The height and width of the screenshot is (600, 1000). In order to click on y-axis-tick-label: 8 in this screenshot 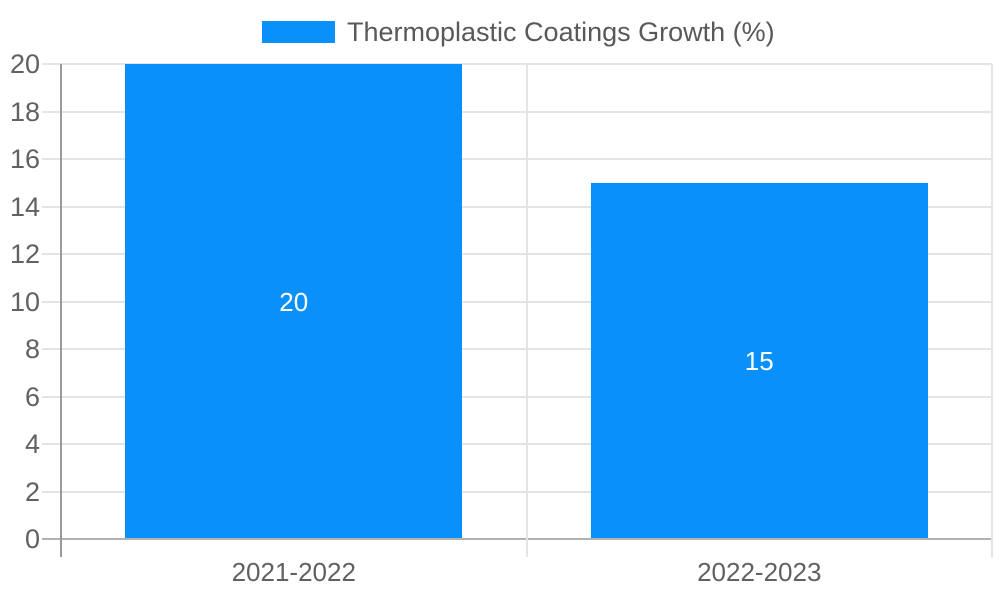, I will do `click(32, 349)`.